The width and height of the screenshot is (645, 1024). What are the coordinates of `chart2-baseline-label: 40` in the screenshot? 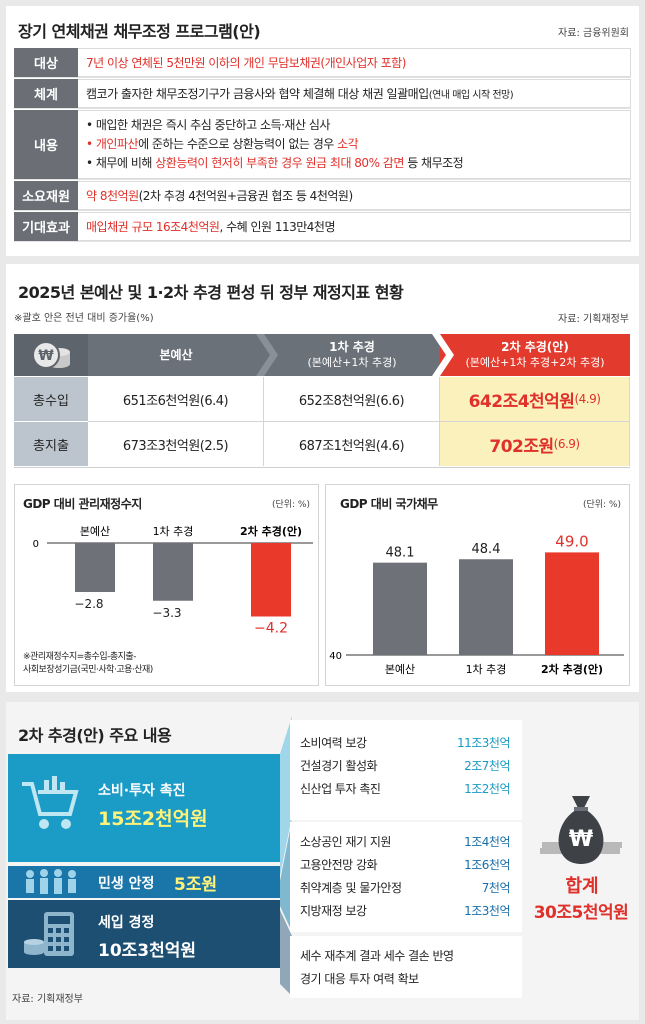 It's located at (335, 656).